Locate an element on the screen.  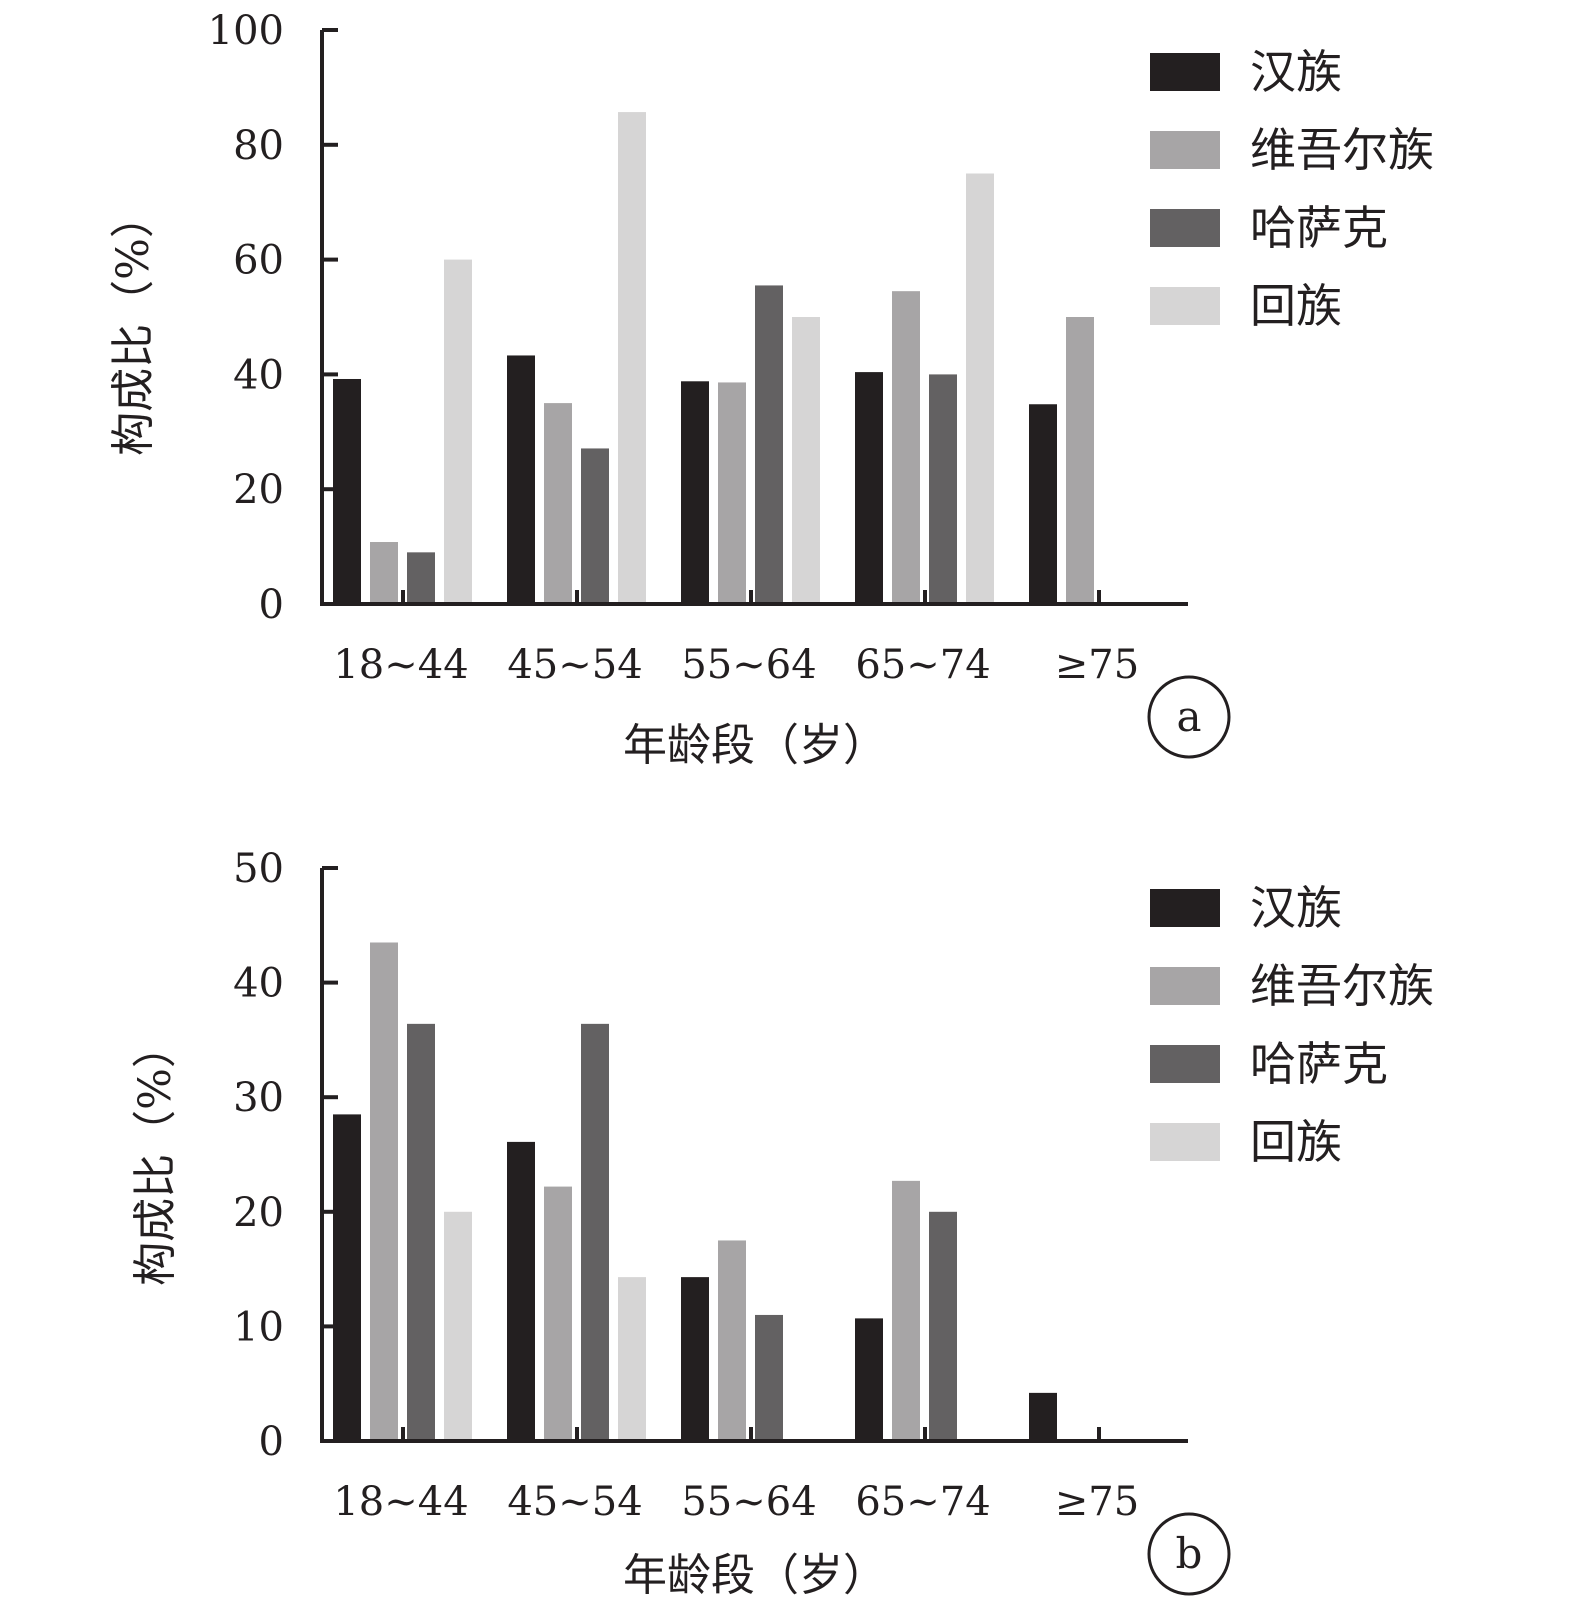
y-tick-label: 10 is located at coordinates (258, 1327).